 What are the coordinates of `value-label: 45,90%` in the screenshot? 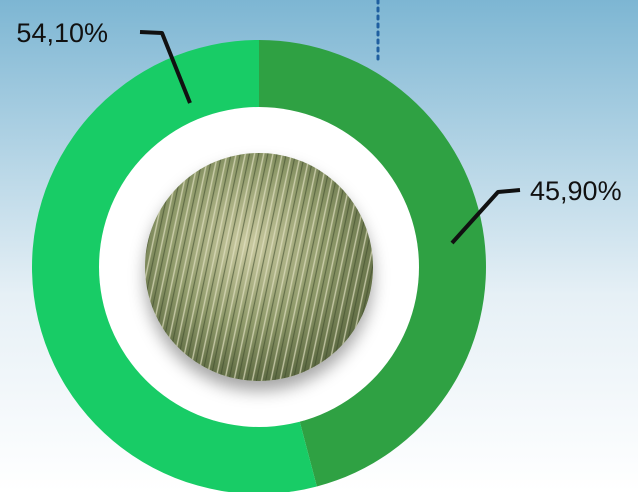 It's located at (576, 191).